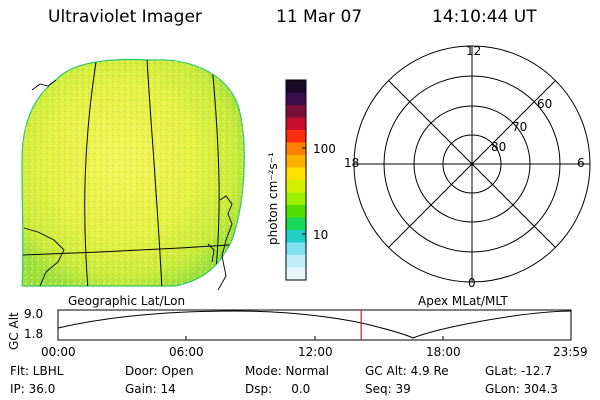 The image size is (600, 400). I want to click on mlt-label-18: 18, so click(352, 163).